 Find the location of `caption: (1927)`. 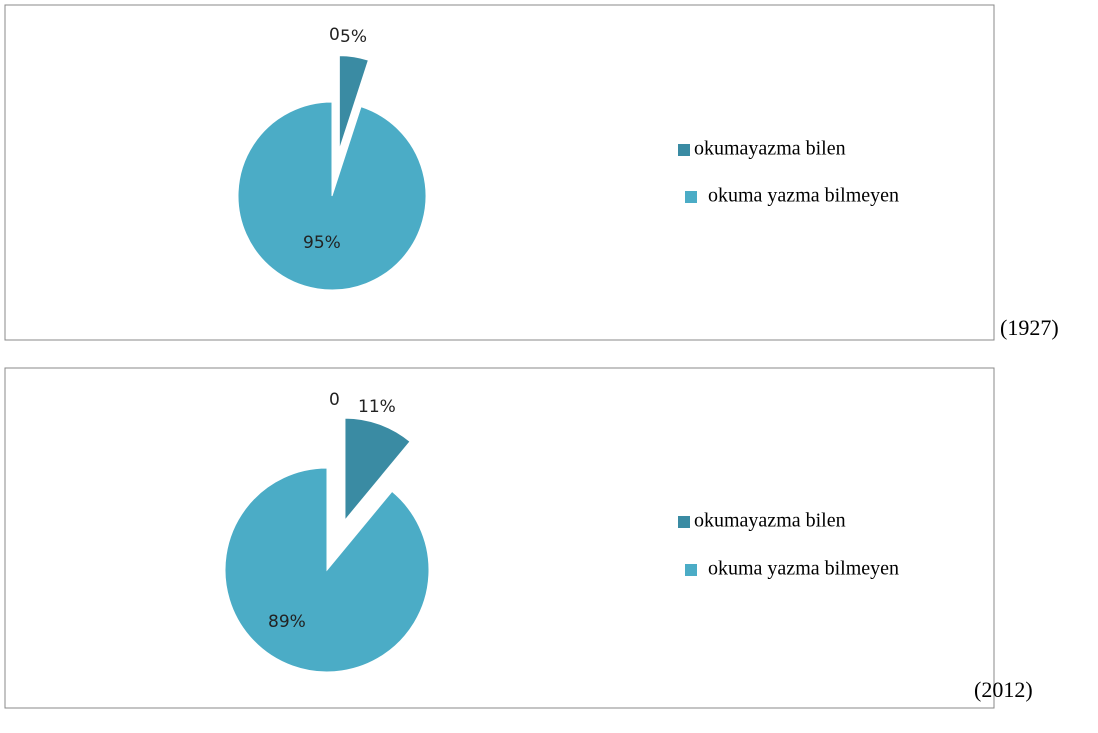

caption: (1927) is located at coordinates (1029, 327).